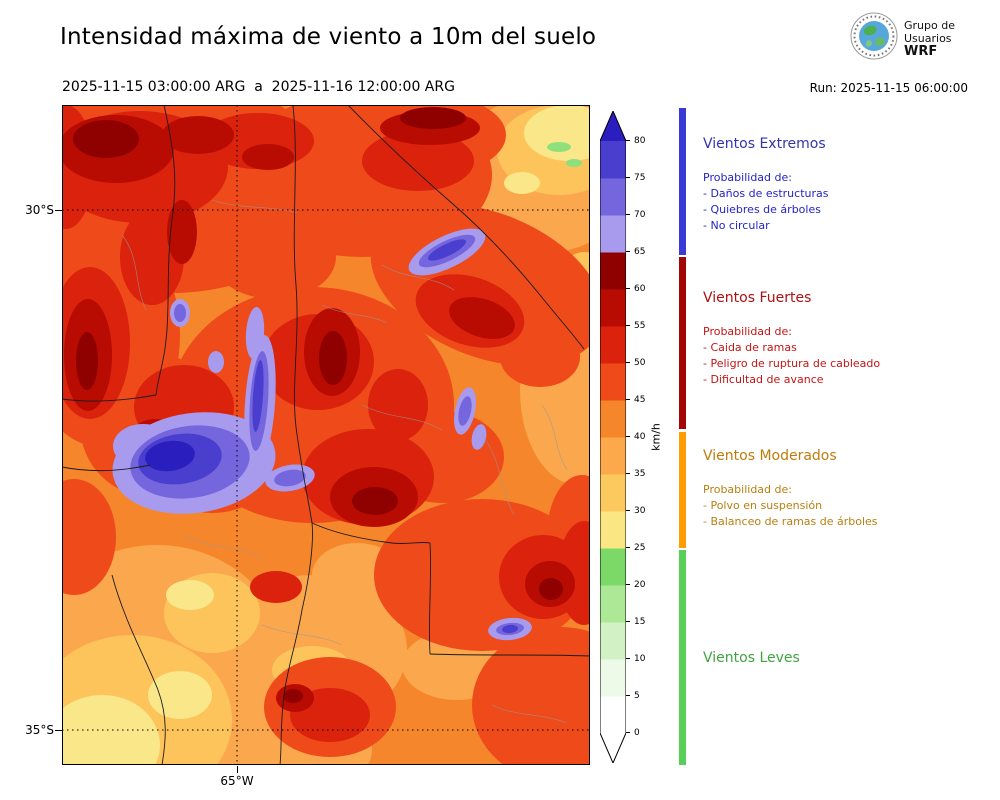 Image resolution: width=1000 pixels, height=800 pixels. What do you see at coordinates (929, 25) in the screenshot?
I see `logo-text-line1: Grupo de` at bounding box center [929, 25].